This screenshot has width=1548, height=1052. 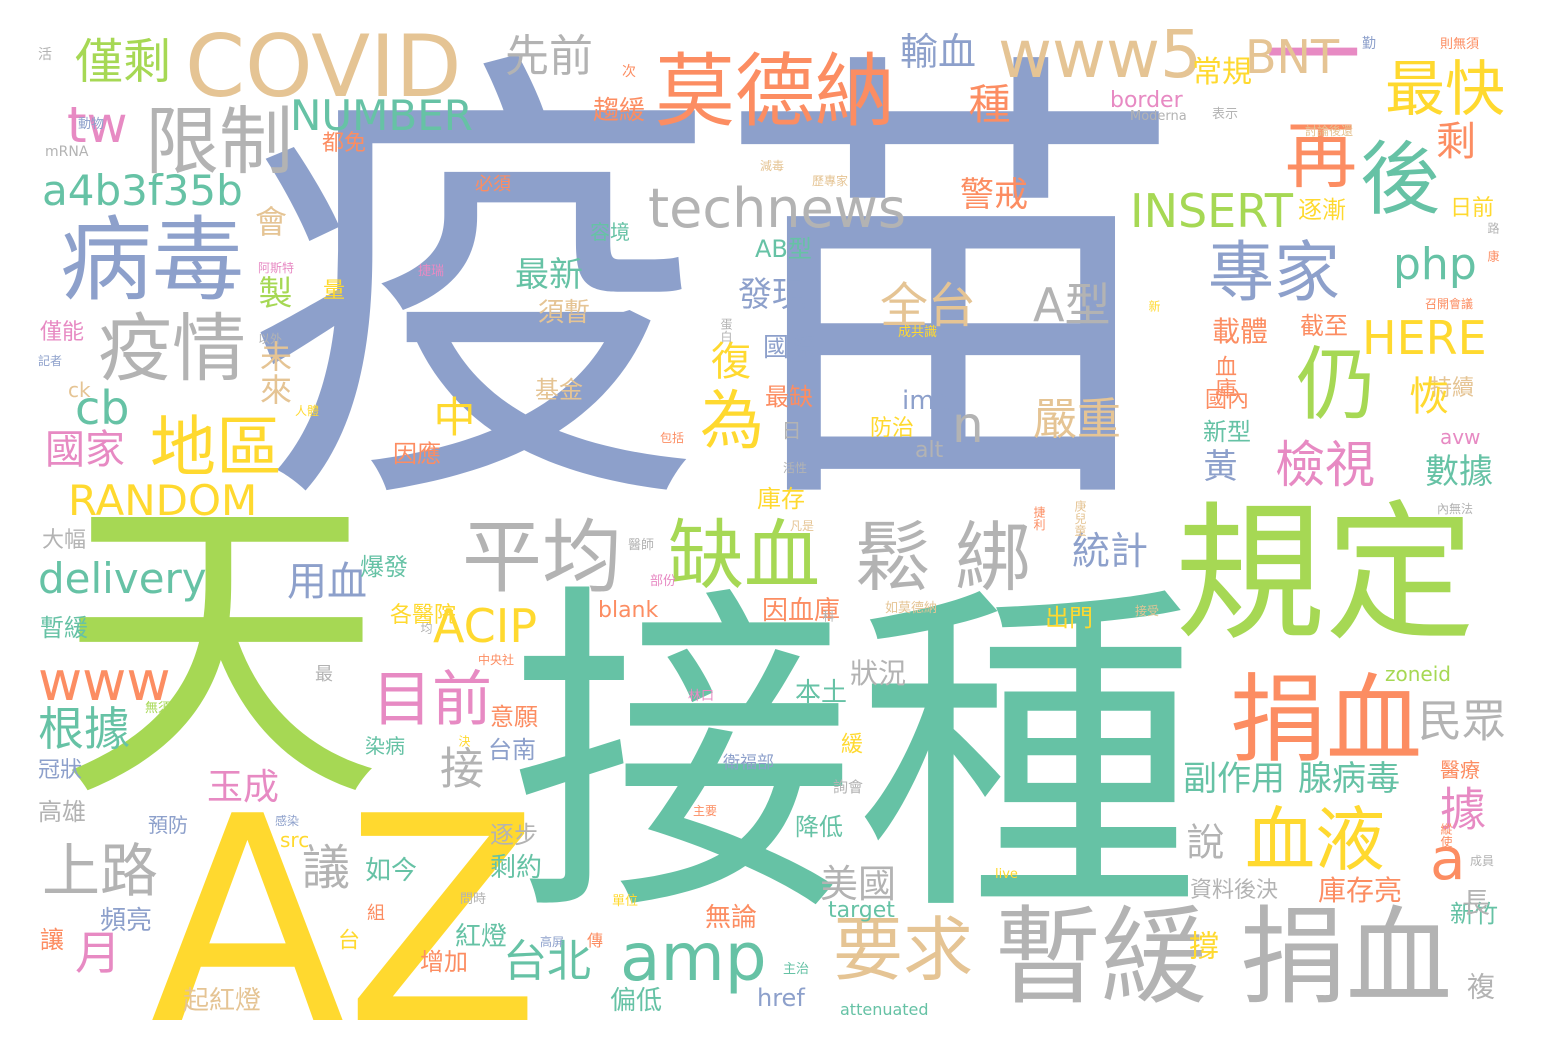 I want to click on cloud-word: 逐步, so click(x=514, y=835).